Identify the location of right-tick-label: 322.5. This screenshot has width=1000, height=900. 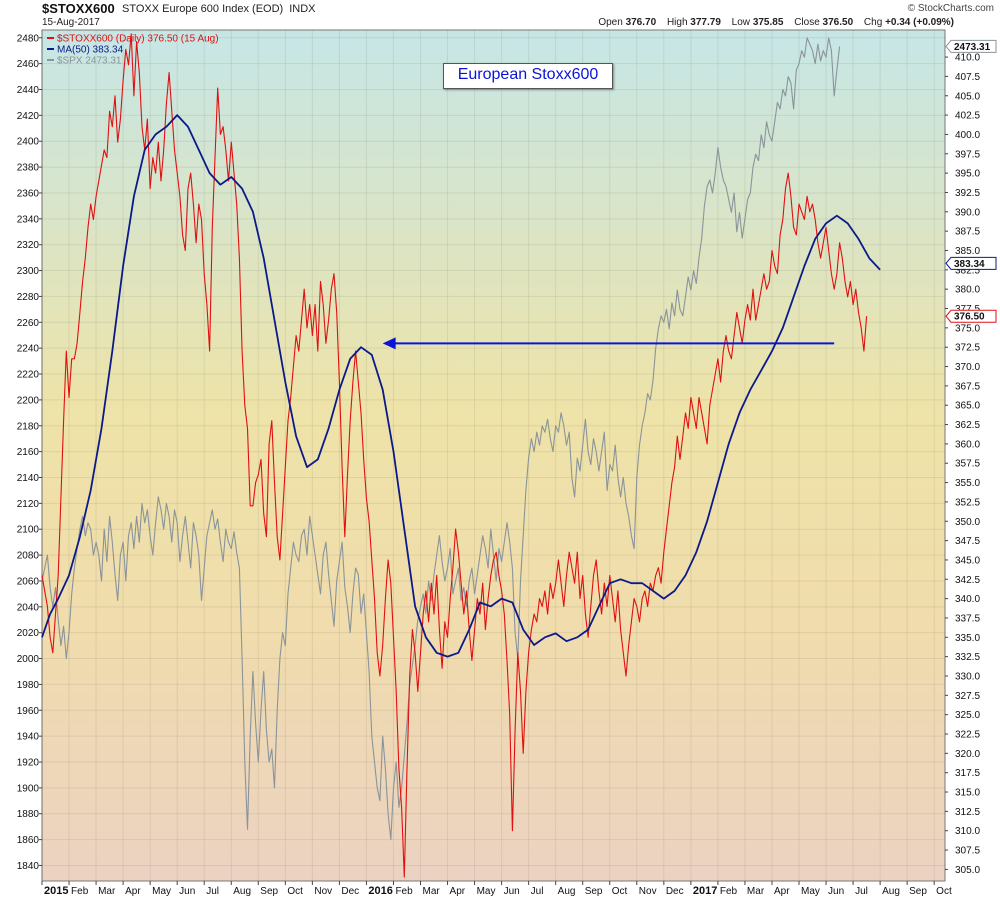
(967, 735).